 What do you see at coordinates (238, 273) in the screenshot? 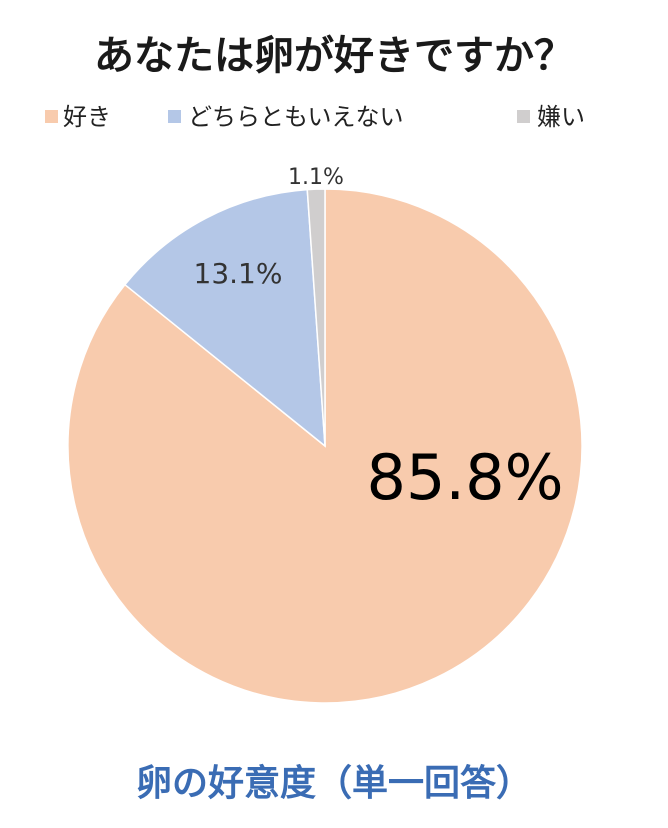
I see `data-label: 13.1%` at bounding box center [238, 273].